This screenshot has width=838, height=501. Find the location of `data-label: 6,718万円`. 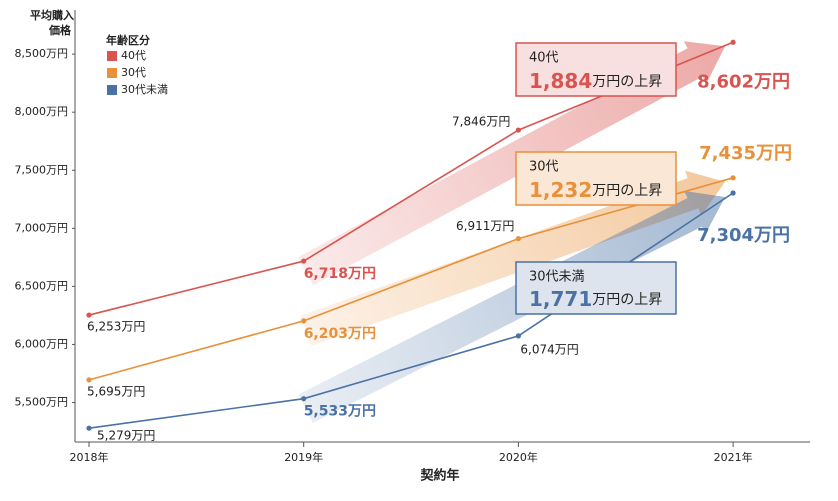

data-label: 6,718万円 is located at coordinates (340, 274).